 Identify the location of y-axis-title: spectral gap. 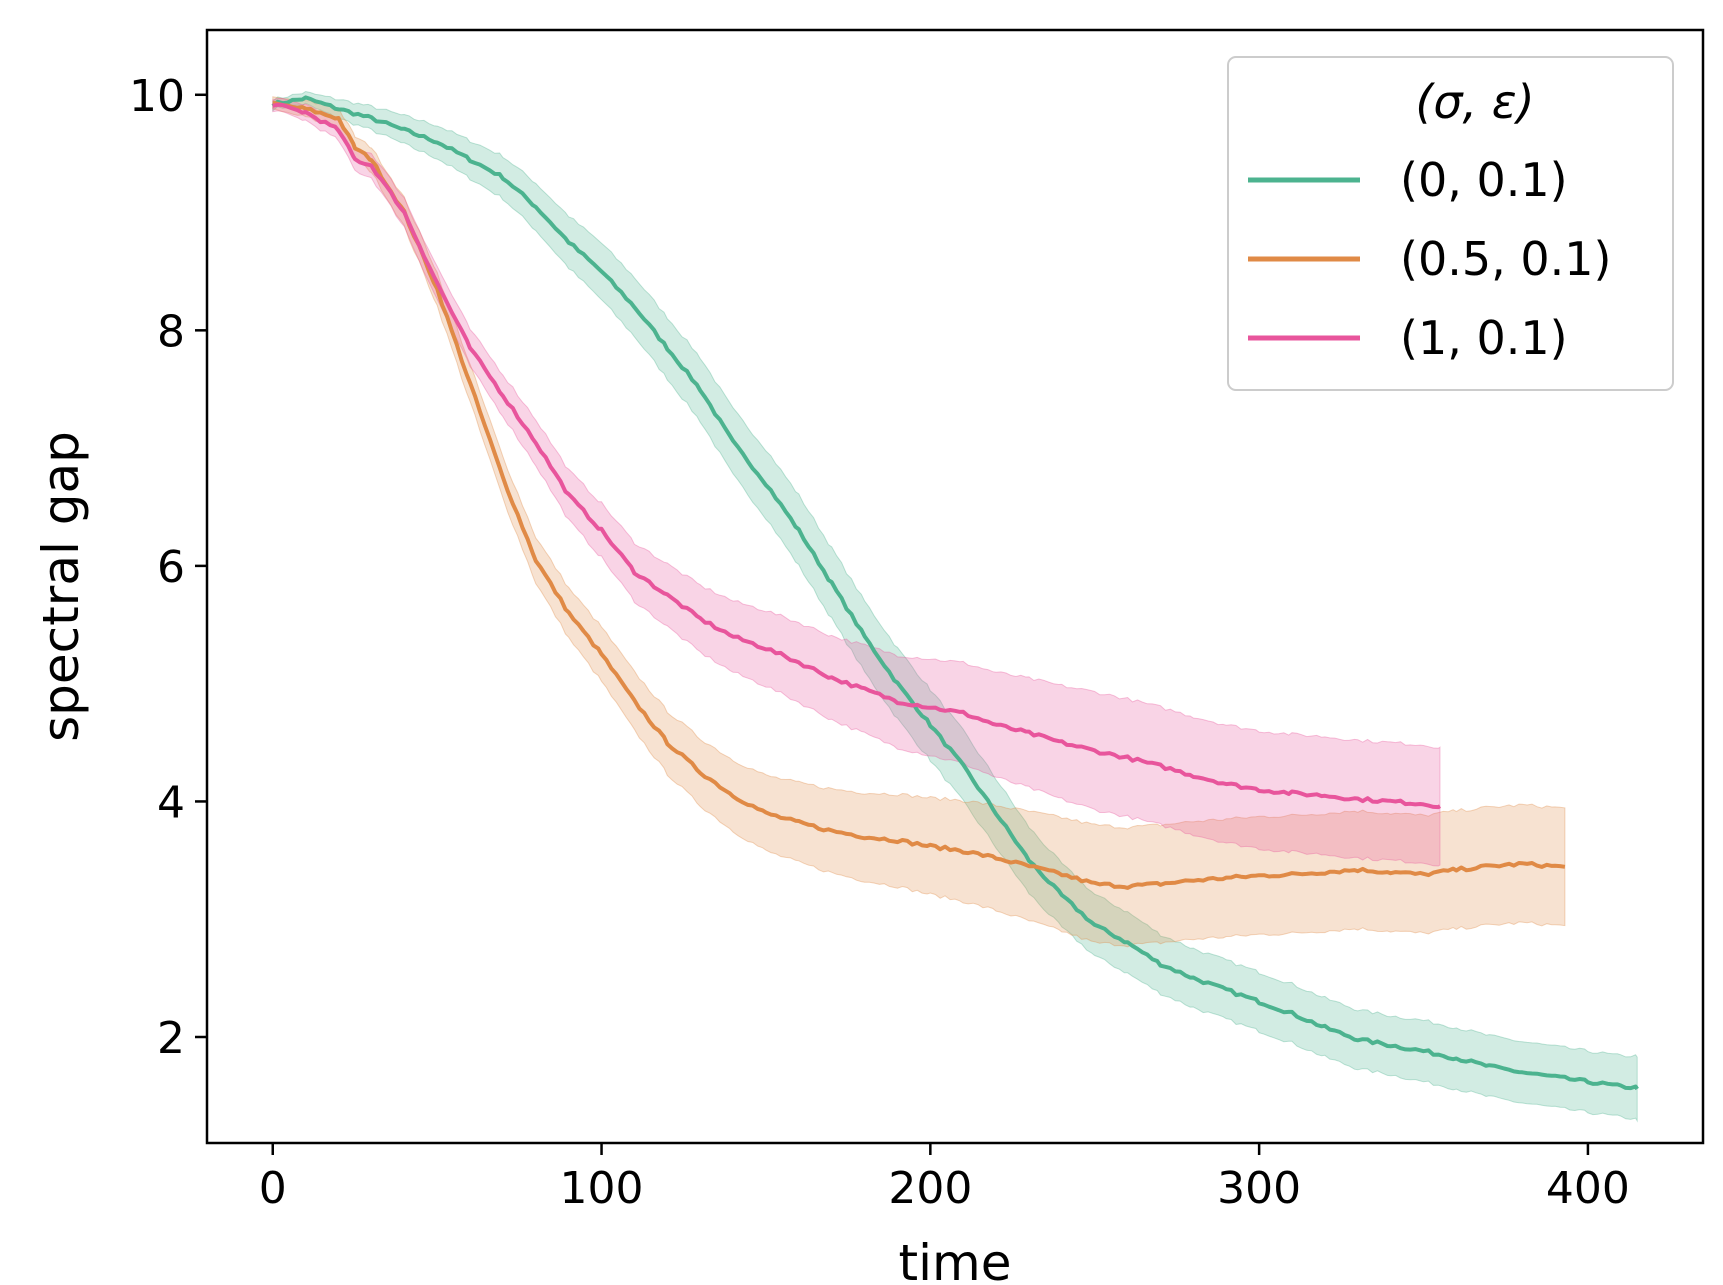
(61, 586).